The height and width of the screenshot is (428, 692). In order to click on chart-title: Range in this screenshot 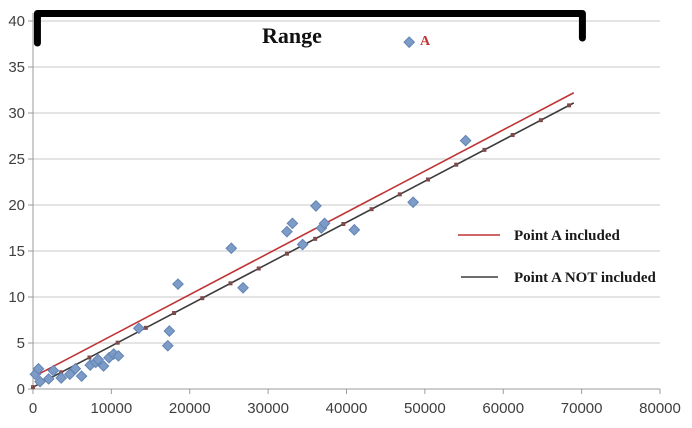, I will do `click(292, 35)`.